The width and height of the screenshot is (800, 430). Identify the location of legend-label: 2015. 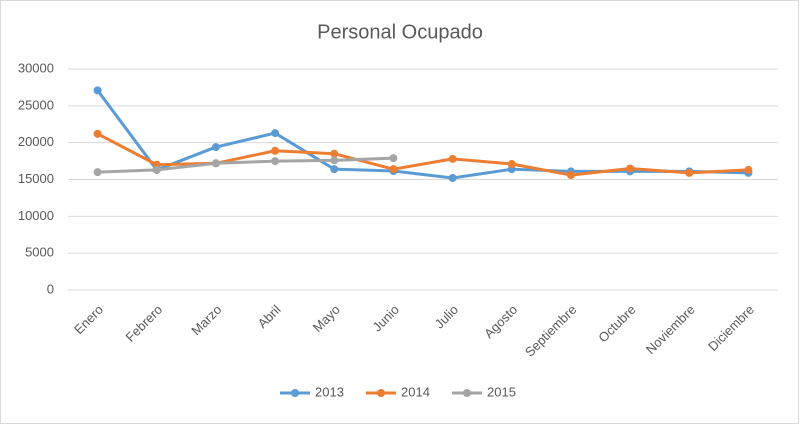
(501, 391).